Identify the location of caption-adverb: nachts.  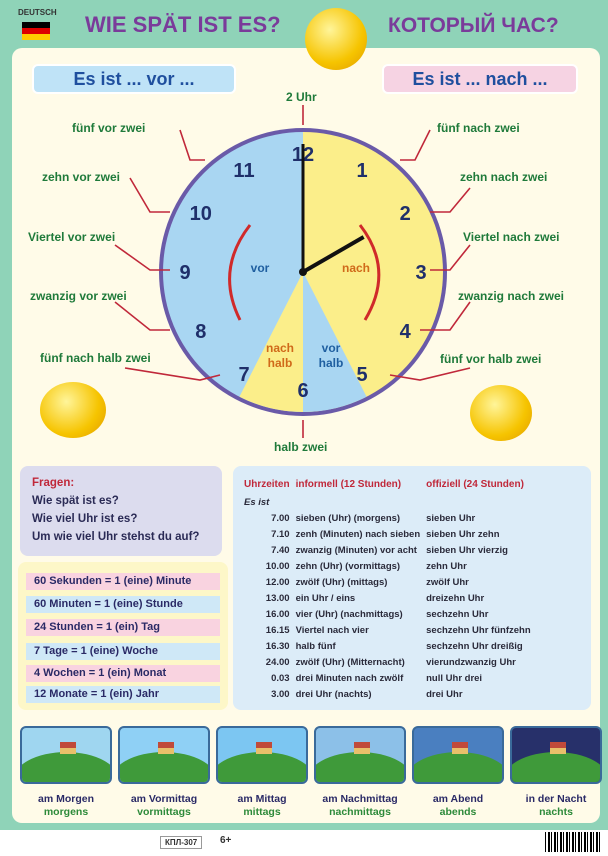
(556, 812).